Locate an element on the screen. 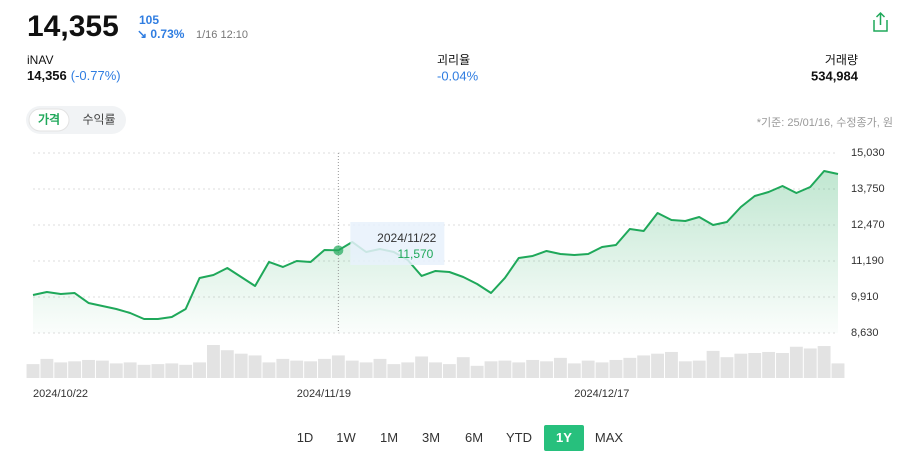  y-tick-label: 9,910 is located at coordinates (865, 297).